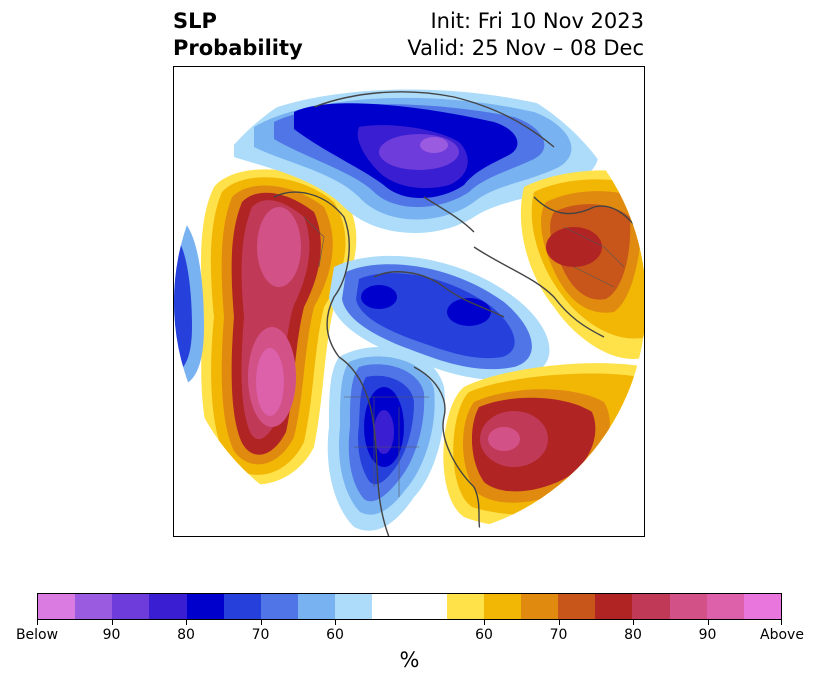  Describe the element at coordinates (782, 635) in the screenshot. I see `colorbar-tick-label: Above` at that location.